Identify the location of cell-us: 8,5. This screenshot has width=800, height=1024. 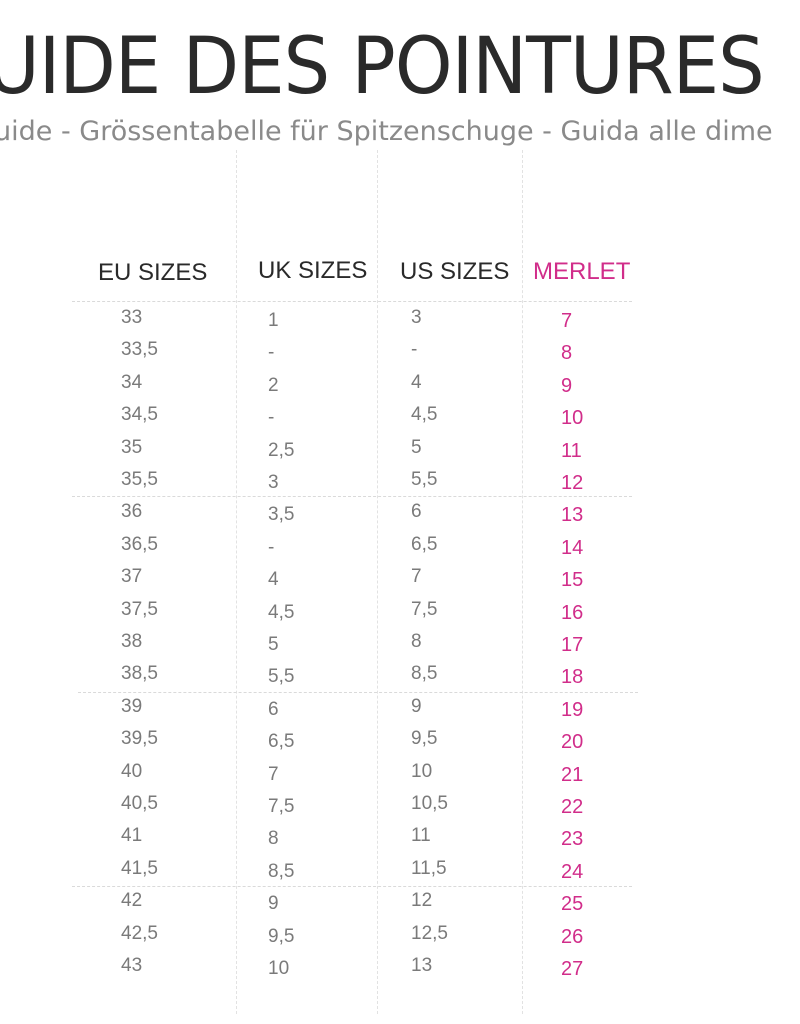
(424, 673).